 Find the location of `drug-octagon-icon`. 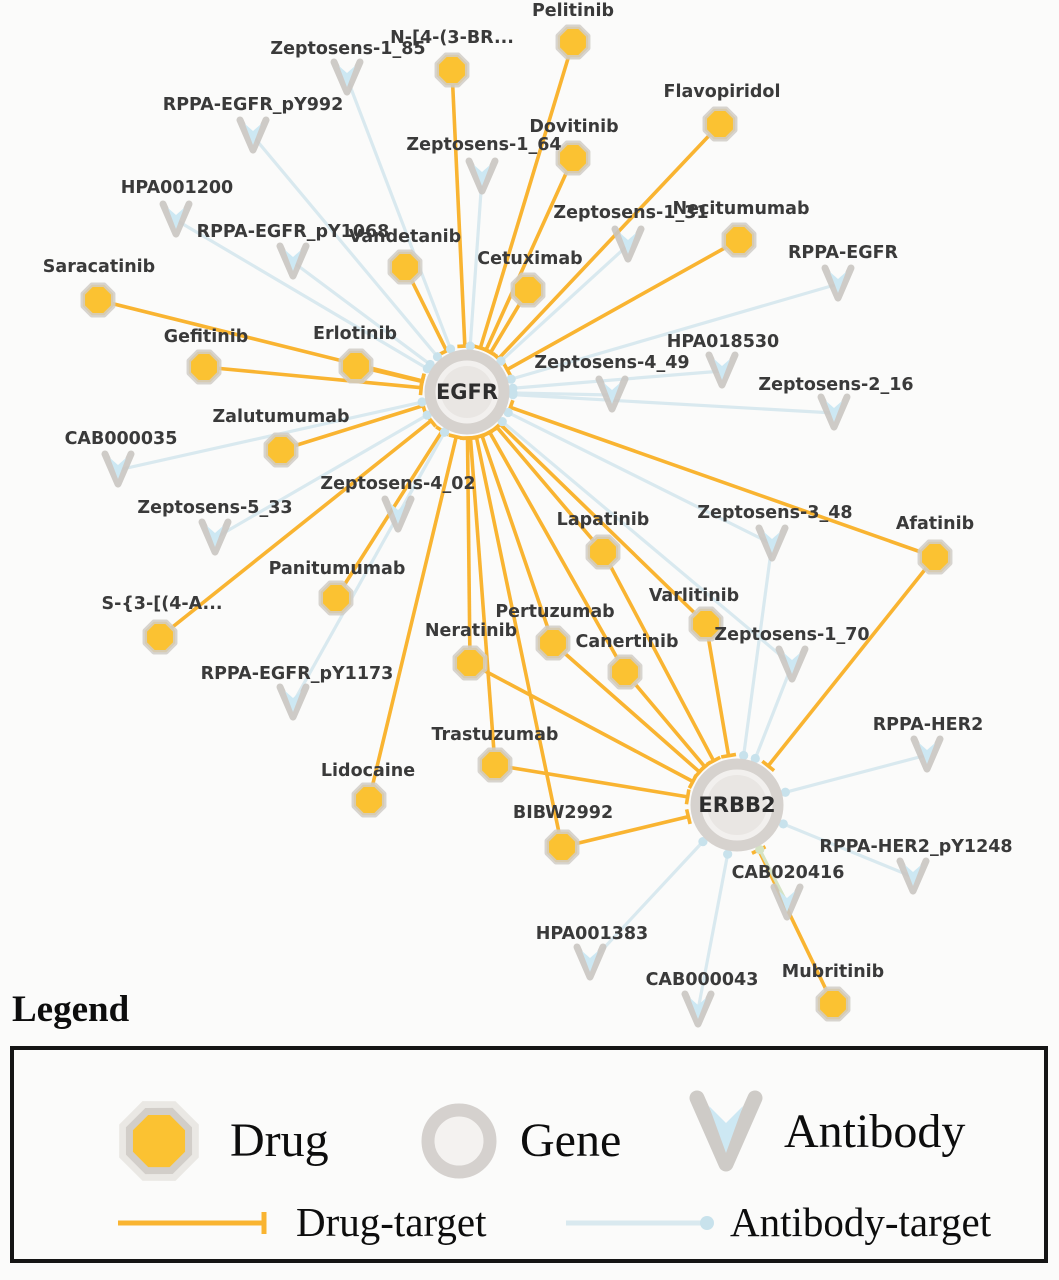

drug-octagon-icon is located at coordinates (159, 1141).